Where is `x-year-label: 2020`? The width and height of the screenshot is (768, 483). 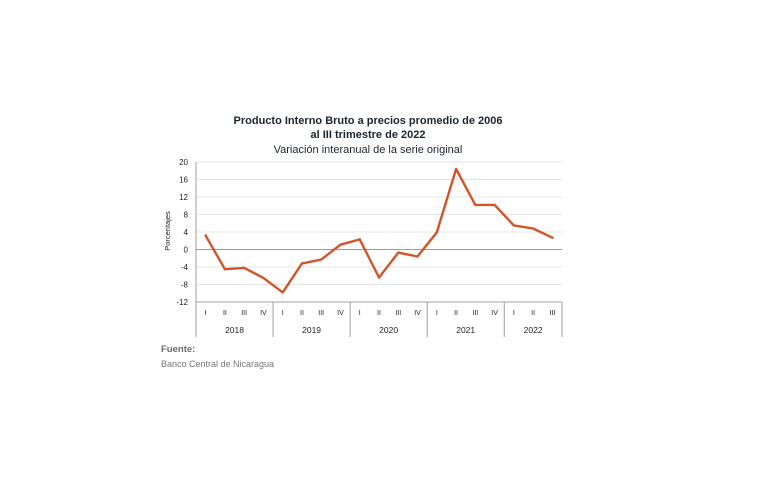
x-year-label: 2020 is located at coordinates (388, 330).